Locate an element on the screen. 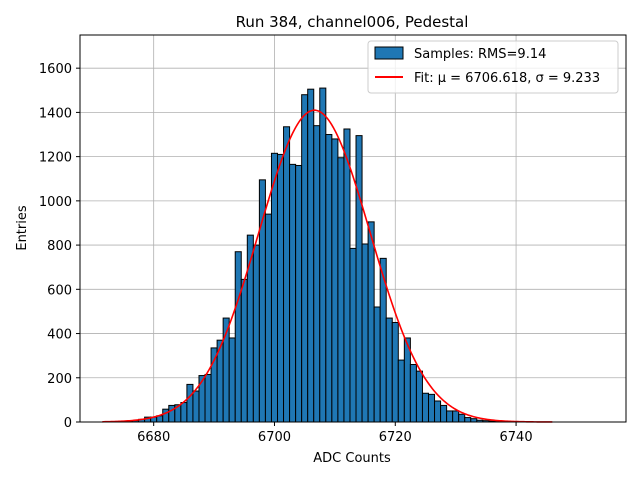 The image size is (640, 480). chart-title: Run 384, channel006, Pedestal is located at coordinates (352, 22).